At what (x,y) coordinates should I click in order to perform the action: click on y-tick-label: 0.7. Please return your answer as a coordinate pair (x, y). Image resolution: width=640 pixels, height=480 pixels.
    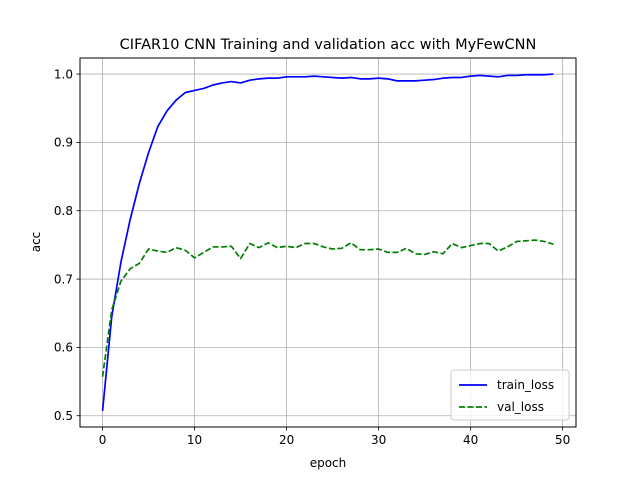
    Looking at the image, I should click on (63, 279).